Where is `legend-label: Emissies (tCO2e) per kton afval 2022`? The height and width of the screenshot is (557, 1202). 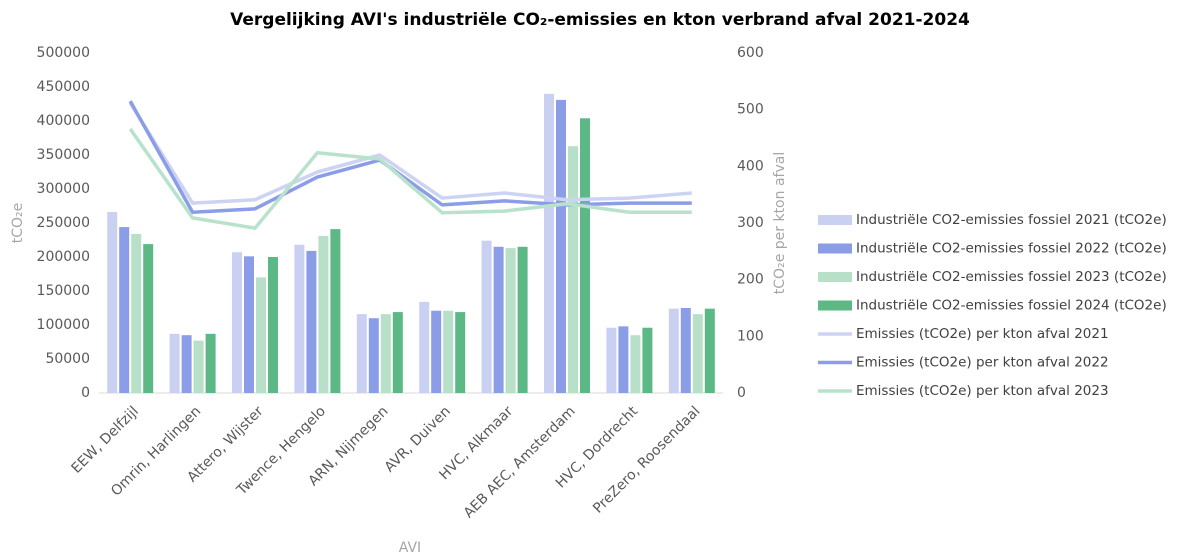
legend-label: Emissies (tCO2e) per kton afval 2022 is located at coordinates (982, 363).